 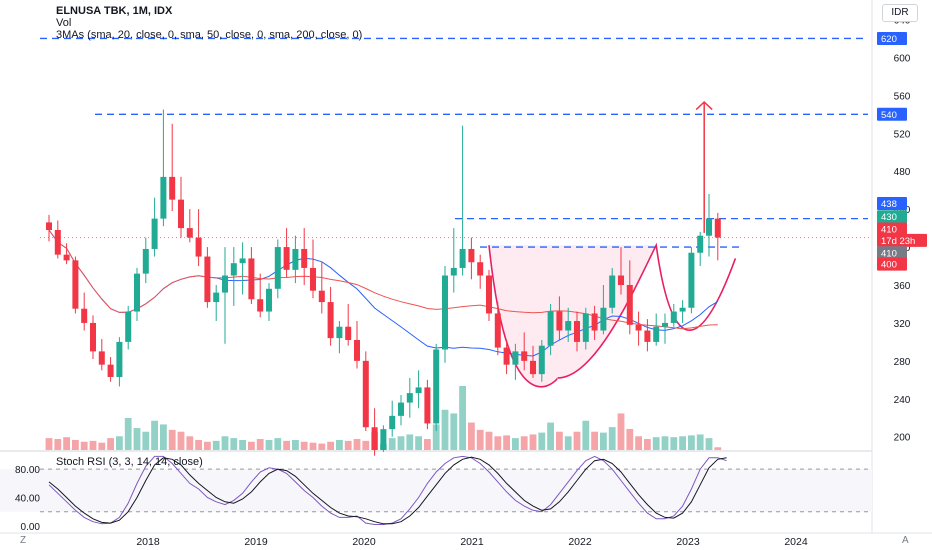 I want to click on price-tick-label: 560, so click(x=902, y=96).